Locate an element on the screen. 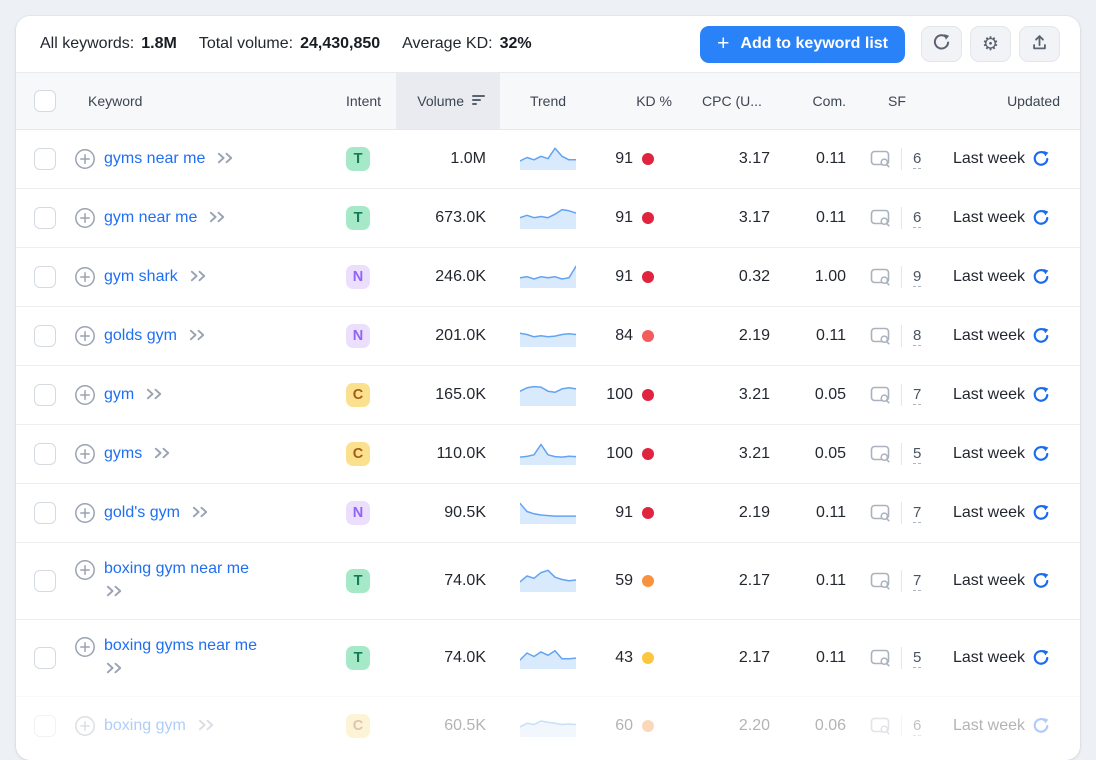 The width and height of the screenshot is (1096, 760). keyword-link: gold's gym is located at coordinates (142, 512).